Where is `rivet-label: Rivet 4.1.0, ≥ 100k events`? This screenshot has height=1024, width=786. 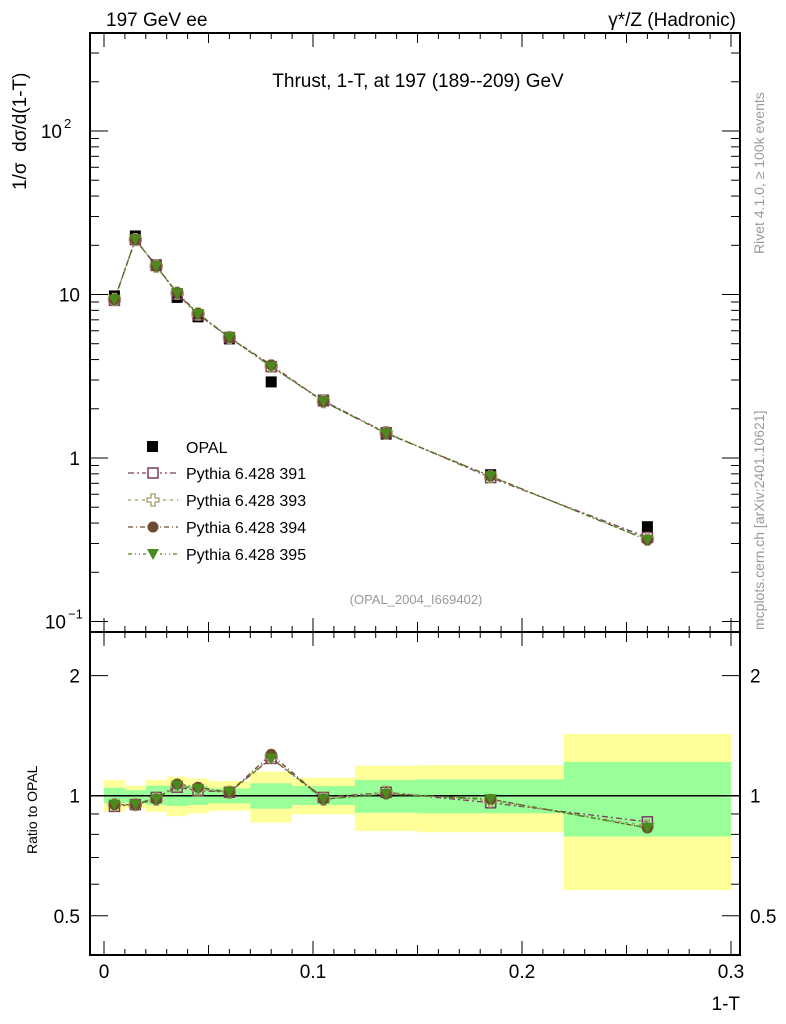
rivet-label: Rivet 4.1.0, ≥ 100k events is located at coordinates (759, 173).